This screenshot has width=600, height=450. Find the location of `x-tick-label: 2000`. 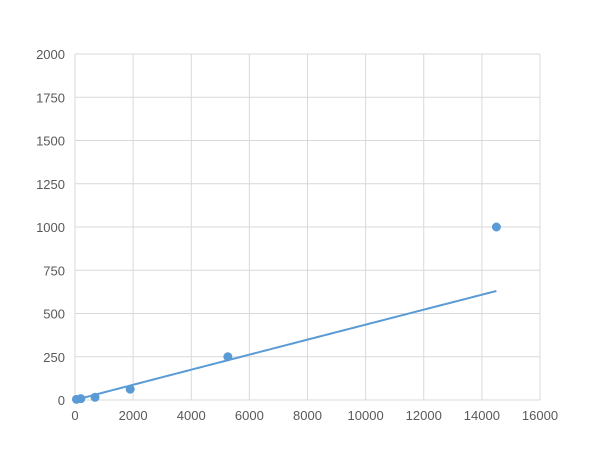

x-tick-label: 2000 is located at coordinates (133, 415).